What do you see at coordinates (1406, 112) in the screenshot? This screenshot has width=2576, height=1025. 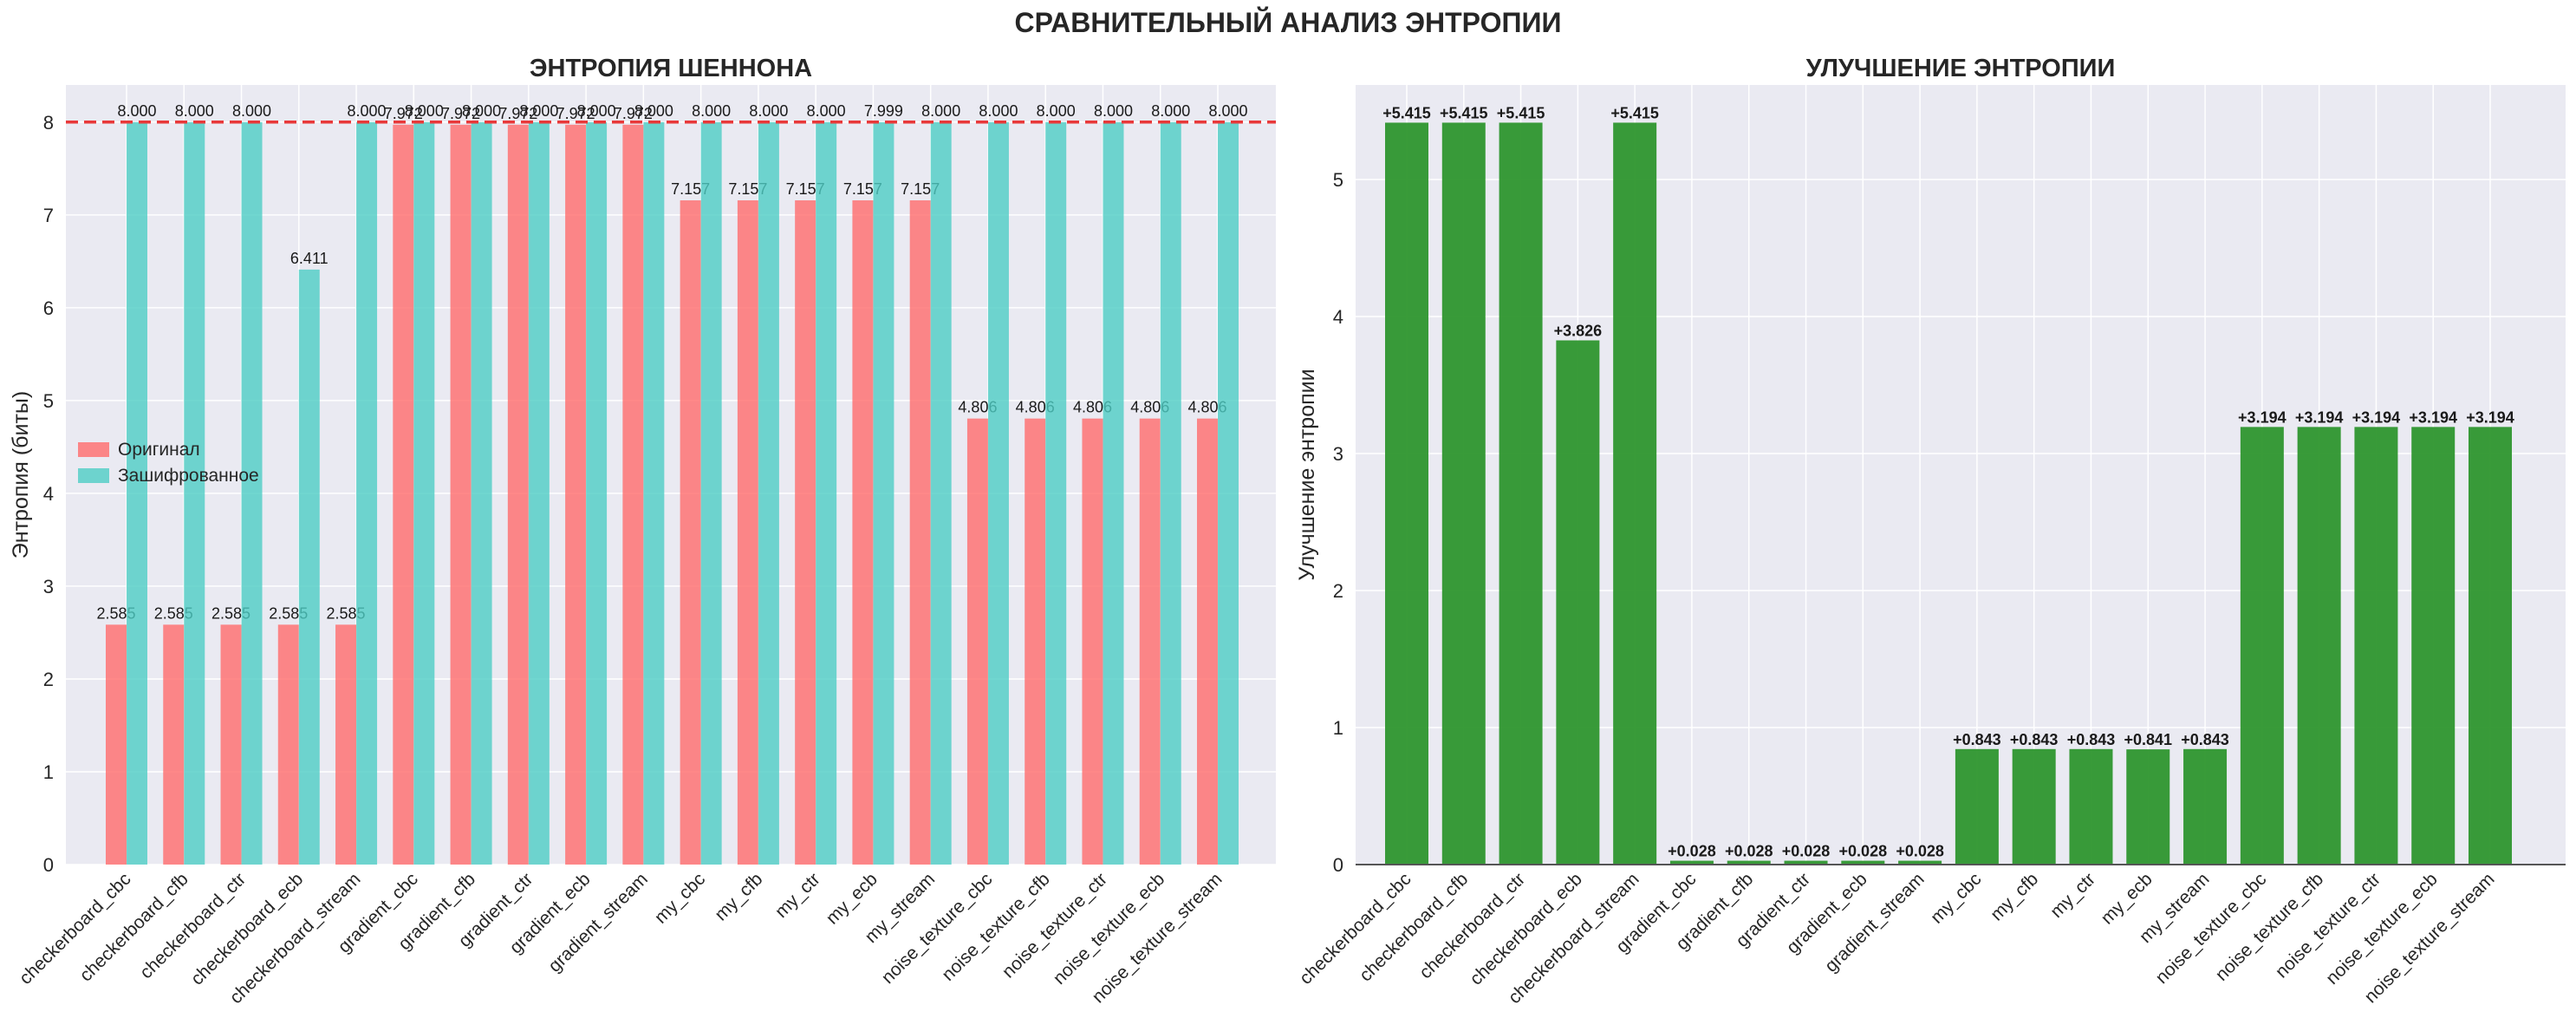 I see `bar-value-label: +5.415` at bounding box center [1406, 112].